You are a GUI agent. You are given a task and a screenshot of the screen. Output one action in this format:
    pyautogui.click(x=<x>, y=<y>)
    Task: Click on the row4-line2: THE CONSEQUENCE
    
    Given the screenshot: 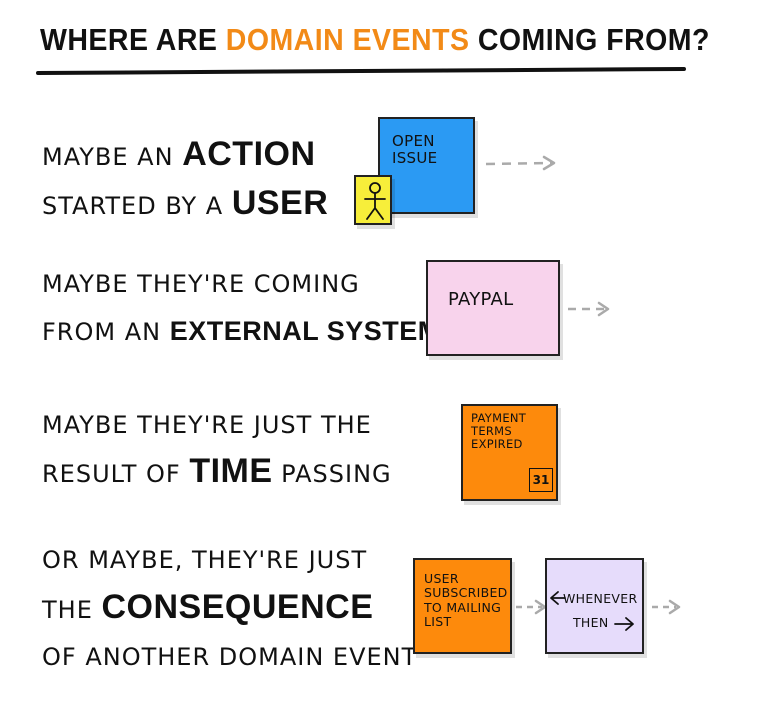 What is the action you would take?
    pyautogui.click(x=207, y=607)
    